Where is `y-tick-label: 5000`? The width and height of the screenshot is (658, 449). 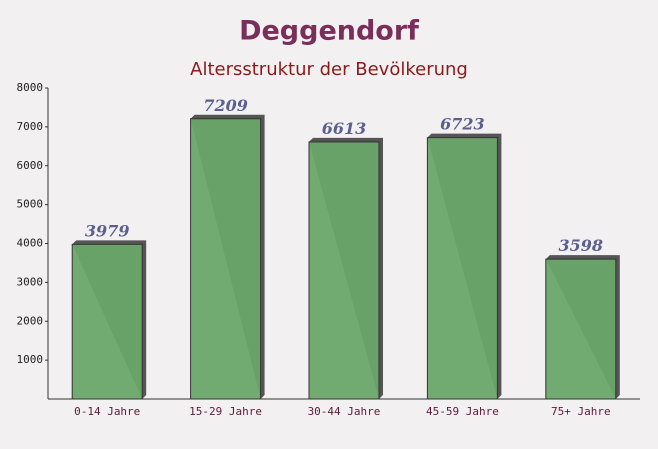
y-tick-label: 5000 is located at coordinates (30, 204).